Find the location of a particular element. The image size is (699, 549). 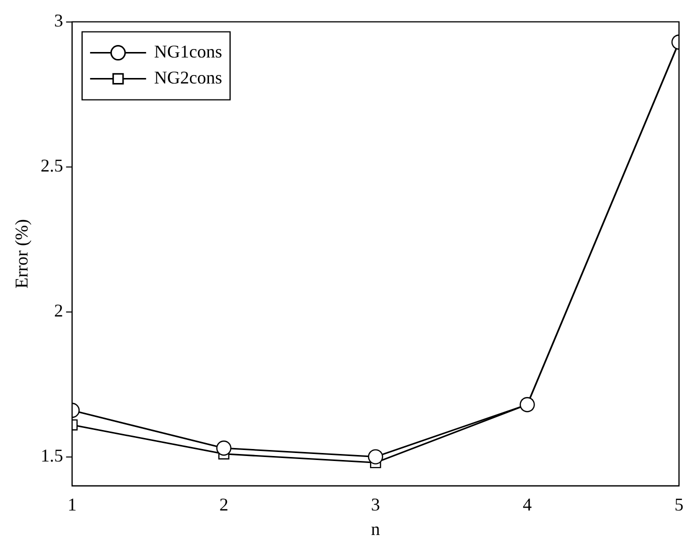

x-tick-label: 5 is located at coordinates (679, 504).